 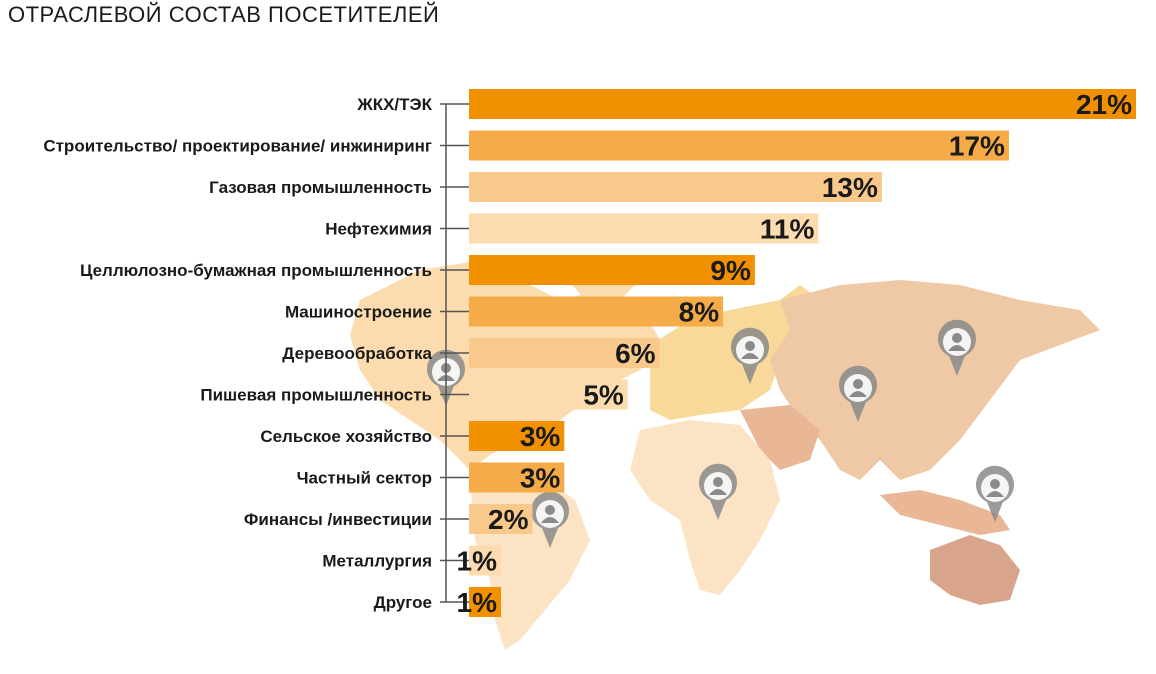 I want to click on map-southeast-asia, so click(x=945, y=512).